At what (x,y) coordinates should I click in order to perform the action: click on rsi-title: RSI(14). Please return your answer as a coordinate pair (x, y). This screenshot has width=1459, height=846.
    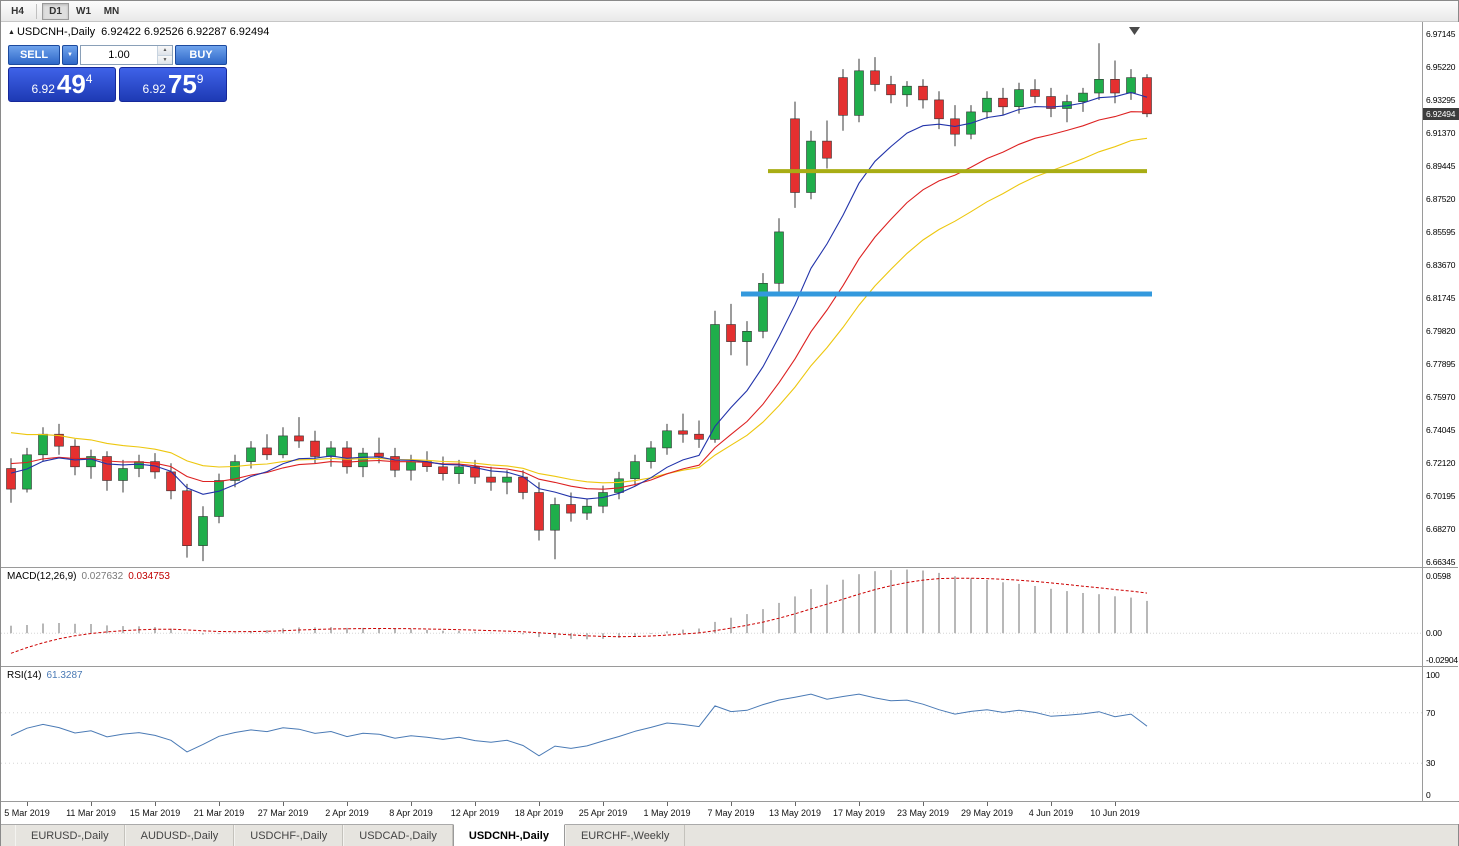
    Looking at the image, I should click on (24, 675).